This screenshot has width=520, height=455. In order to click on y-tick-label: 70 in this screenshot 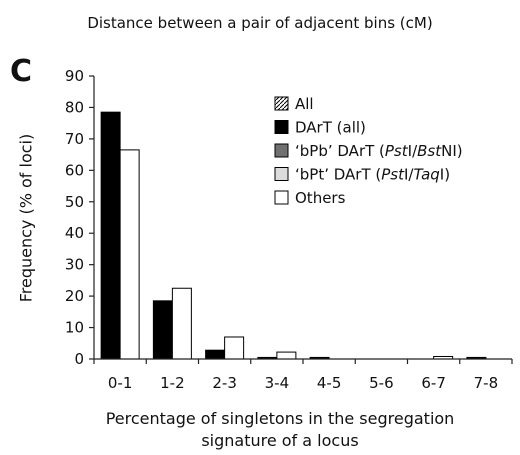, I will do `click(74, 139)`.